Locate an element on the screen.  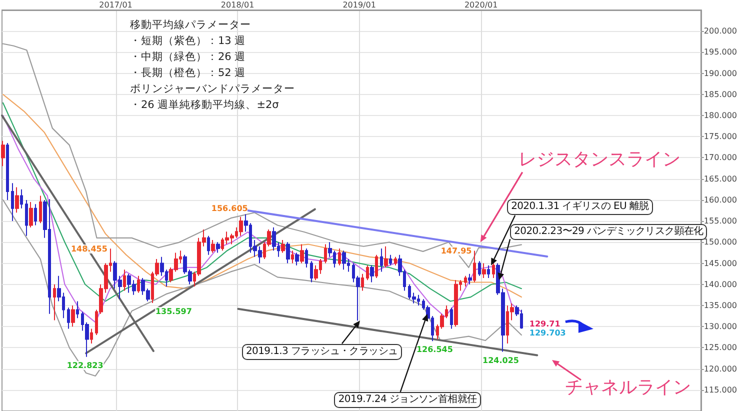
annotation: 129.71 is located at coordinates (544, 323).